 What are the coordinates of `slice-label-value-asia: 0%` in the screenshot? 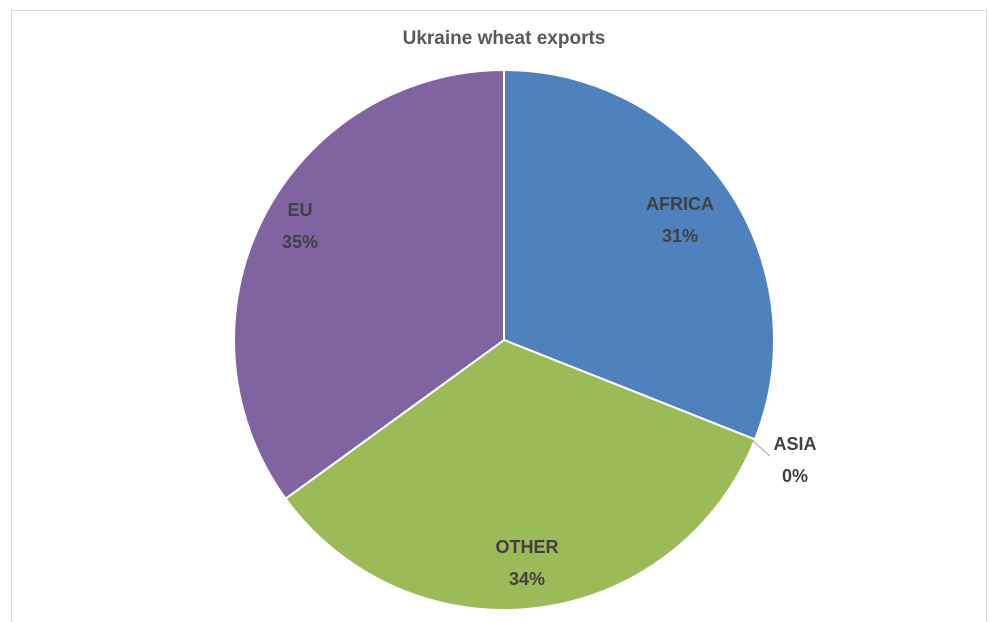 It's located at (795, 476).